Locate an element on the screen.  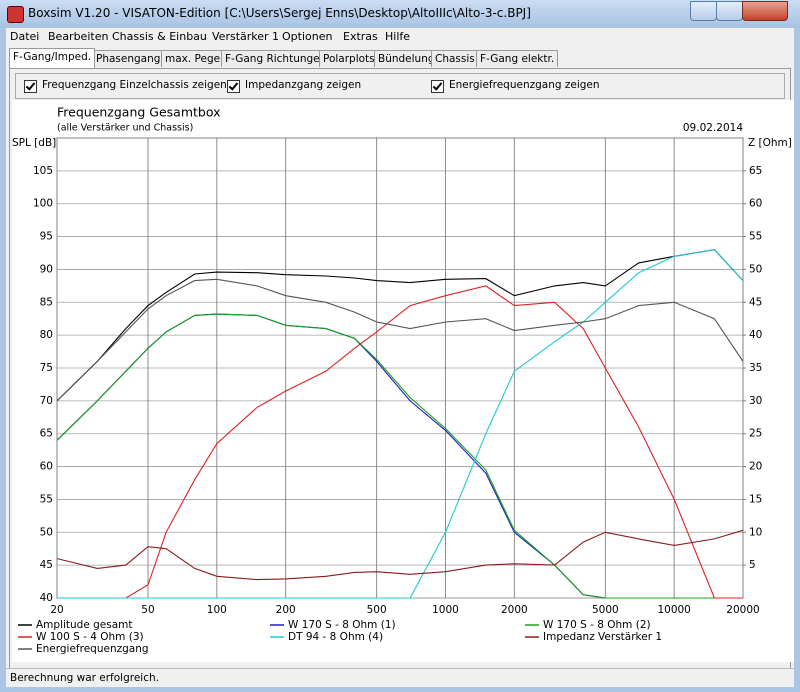
x-tick-label: 1000 is located at coordinates (445, 610).